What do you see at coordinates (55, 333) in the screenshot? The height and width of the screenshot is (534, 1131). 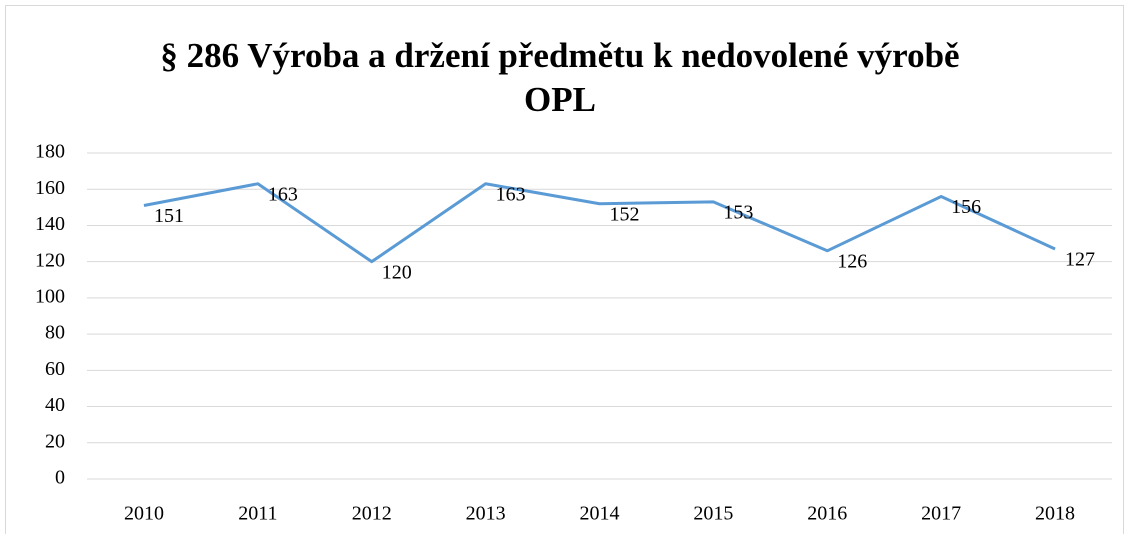 I see `y-tick-label: 80` at bounding box center [55, 333].